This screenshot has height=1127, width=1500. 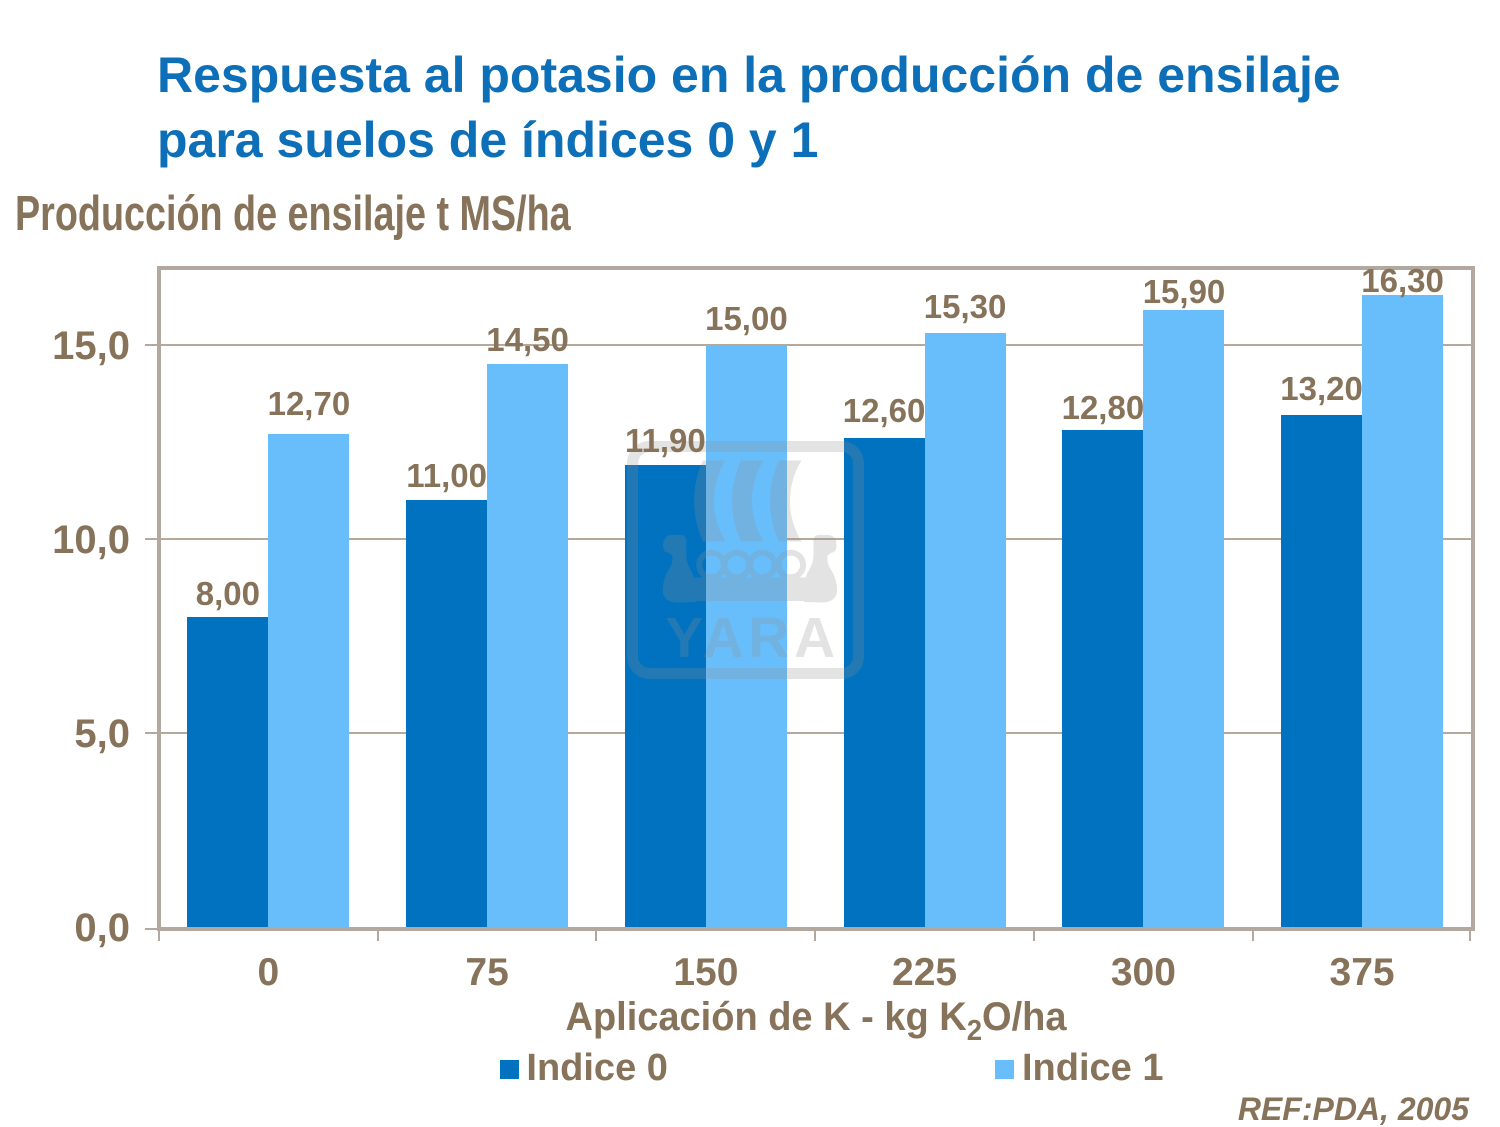 I want to click on svg-text: YARA, so click(x=752, y=638).